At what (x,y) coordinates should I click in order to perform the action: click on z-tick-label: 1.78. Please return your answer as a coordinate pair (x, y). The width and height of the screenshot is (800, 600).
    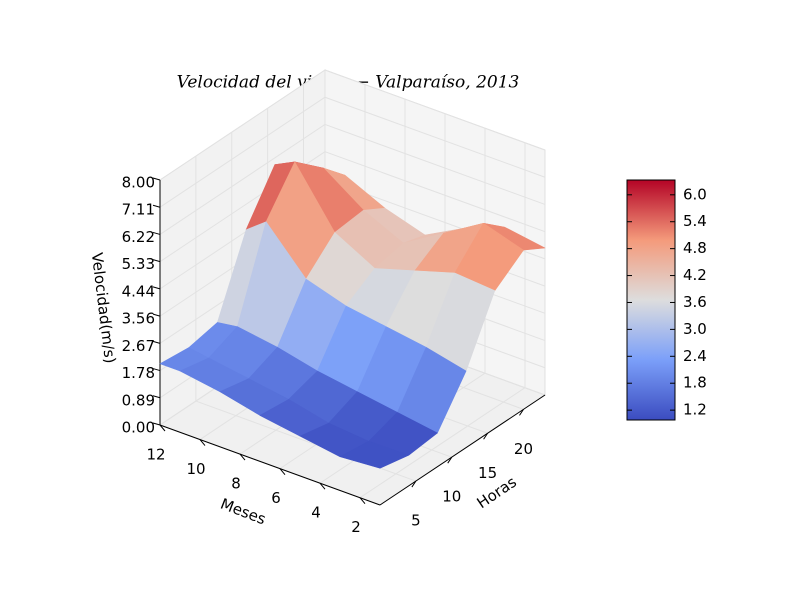
    Looking at the image, I should click on (138, 373).